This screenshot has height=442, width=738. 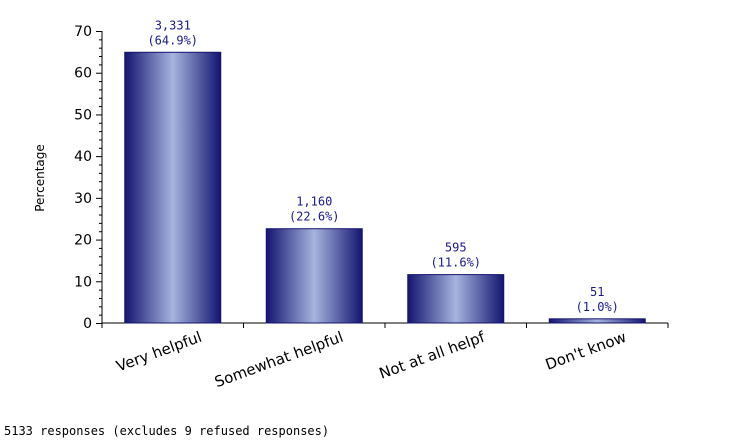 What do you see at coordinates (83, 74) in the screenshot?
I see `y-tick-label: 60` at bounding box center [83, 74].